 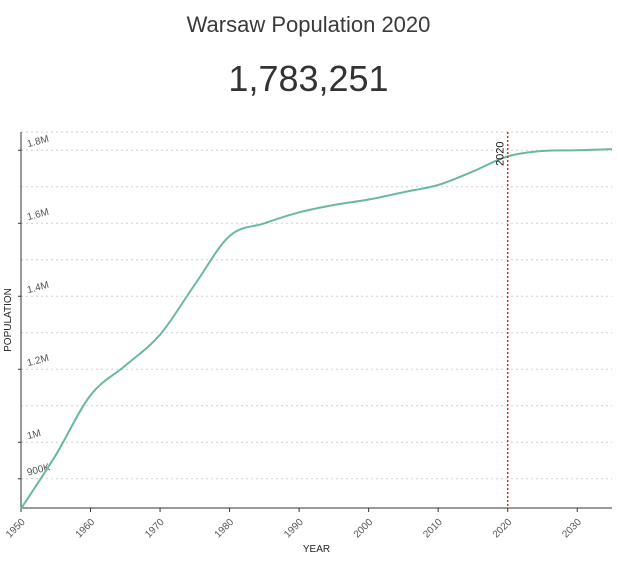 What do you see at coordinates (502, 320) in the screenshot?
I see `marker-layer: 2020` at bounding box center [502, 320].